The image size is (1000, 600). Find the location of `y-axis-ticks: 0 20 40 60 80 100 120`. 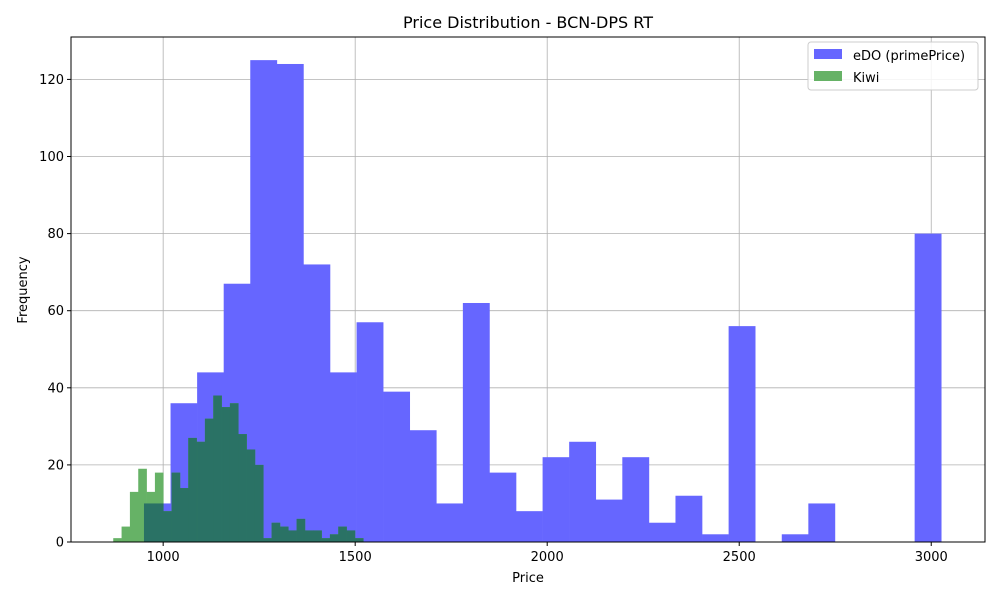

y-axis-ticks: 0 20 40 60 80 100 120 is located at coordinates (55, 312).